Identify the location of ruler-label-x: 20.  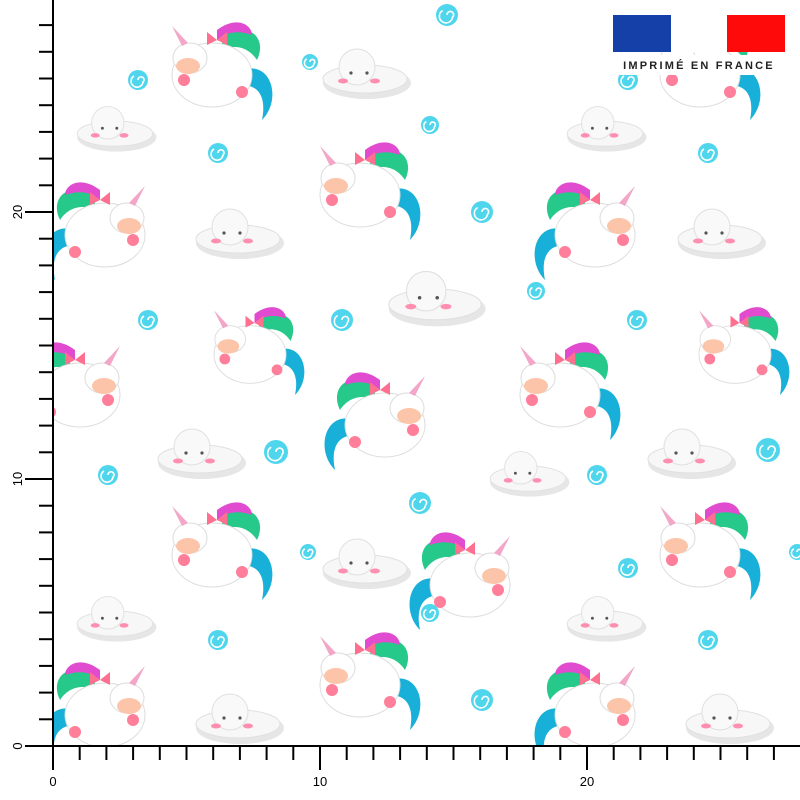
(587, 781).